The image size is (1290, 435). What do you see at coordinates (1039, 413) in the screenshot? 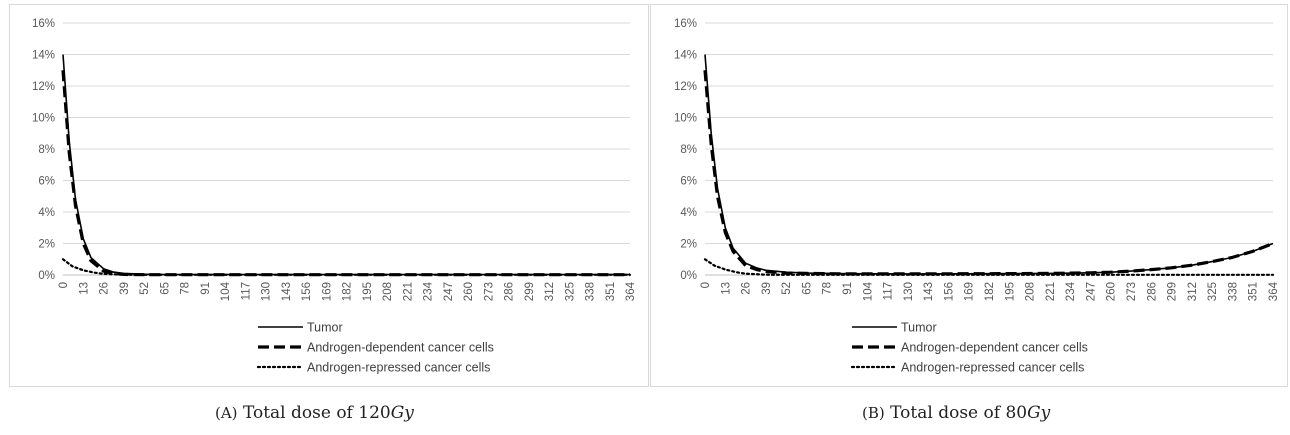
I see `caption-b-unit: Gy` at bounding box center [1039, 413].